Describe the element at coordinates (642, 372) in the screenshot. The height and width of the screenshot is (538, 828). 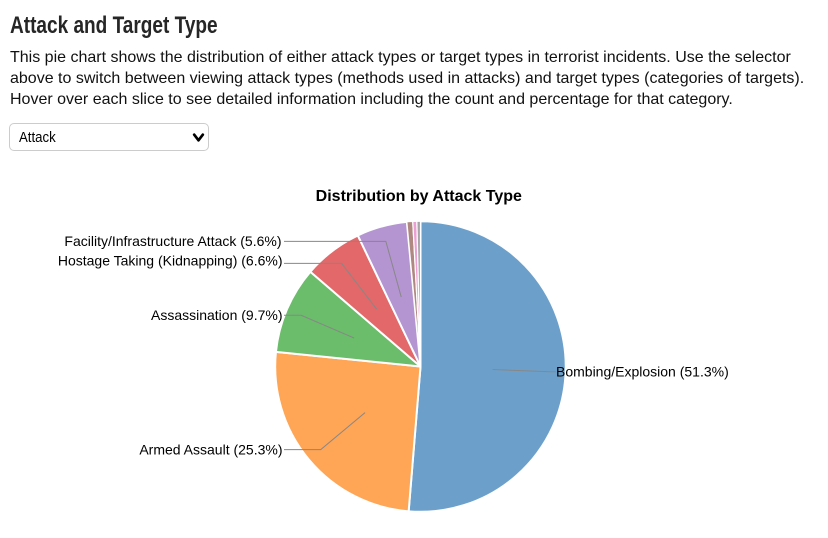
I see `svg-text: Bombing/Explosion (51.3%)` at that location.